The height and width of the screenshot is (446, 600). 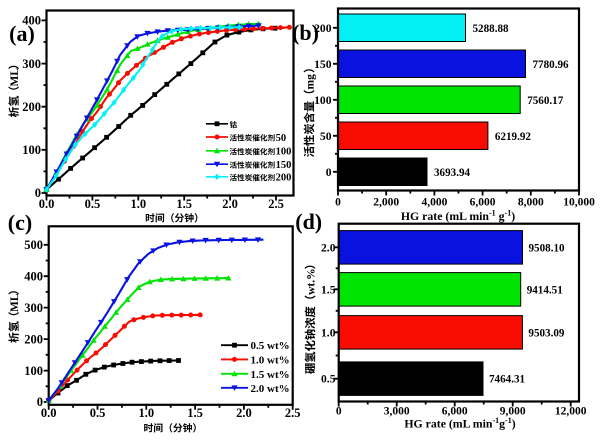 I want to click on svg-text: 1.0 wt%, so click(x=270, y=360).